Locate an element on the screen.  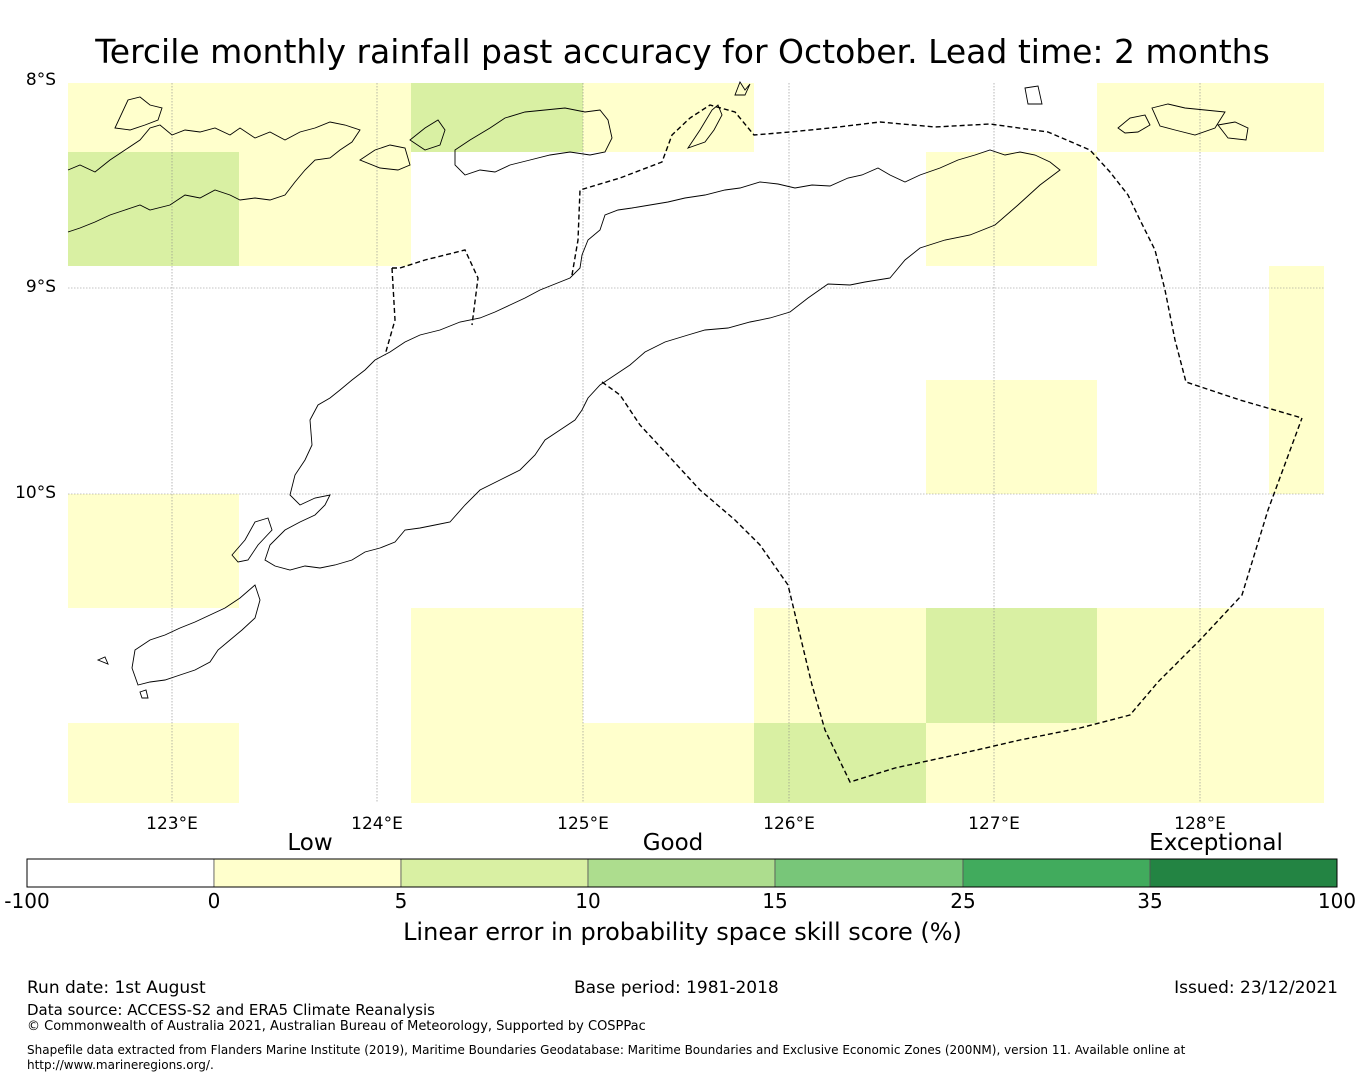
skill-cell-r5-c7 is located at coordinates (1296, 665).